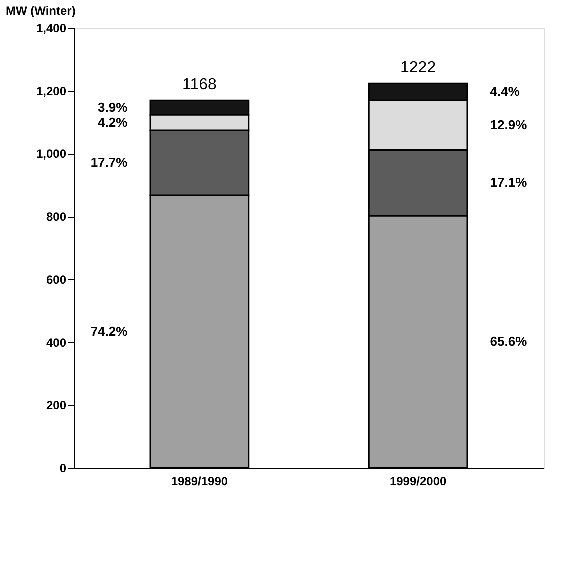 Image resolution: width=586 pixels, height=563 pixels. Describe the element at coordinates (509, 124) in the screenshot. I see `annotation: 12.9%` at that location.